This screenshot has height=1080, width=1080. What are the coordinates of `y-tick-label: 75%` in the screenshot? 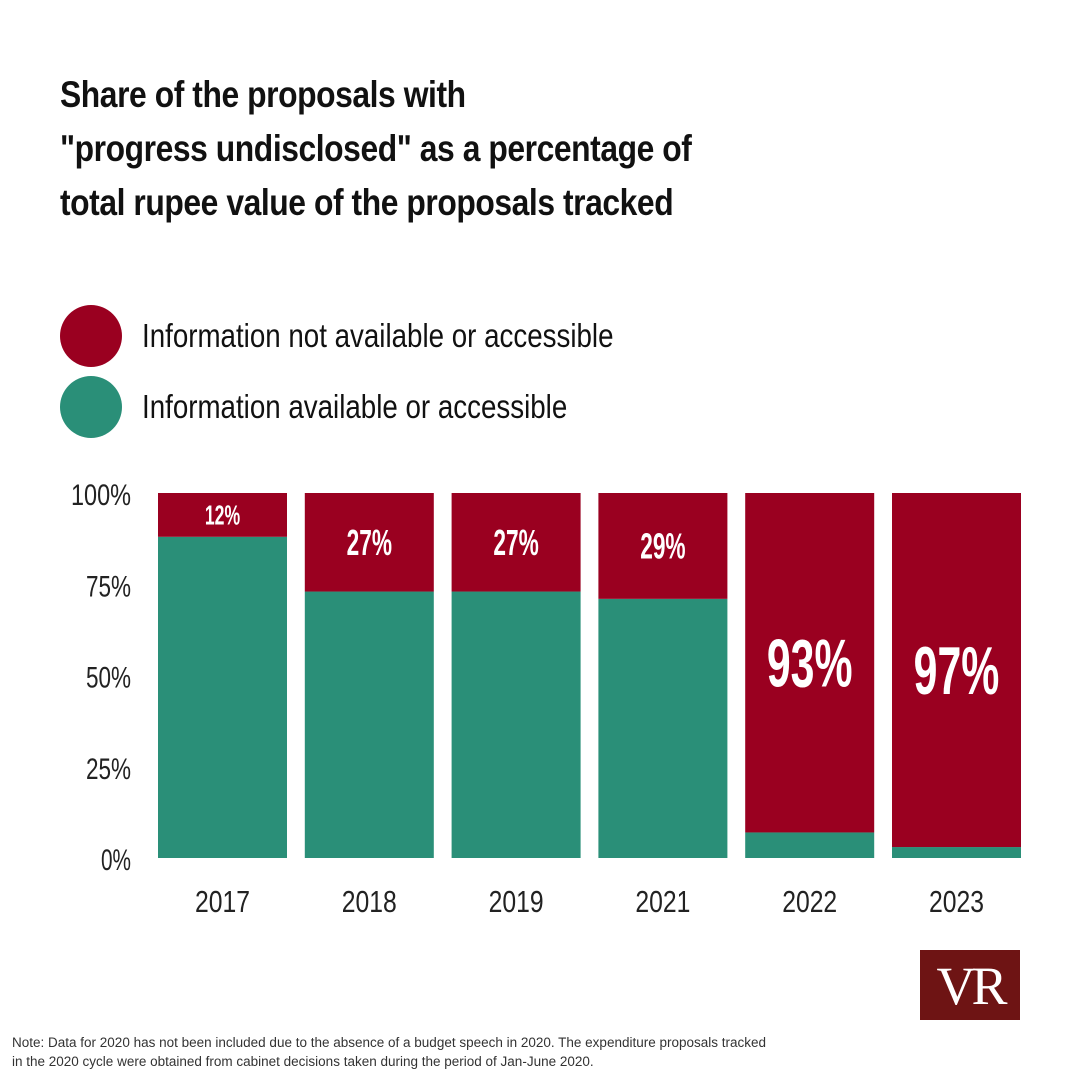 It's located at (108, 586).